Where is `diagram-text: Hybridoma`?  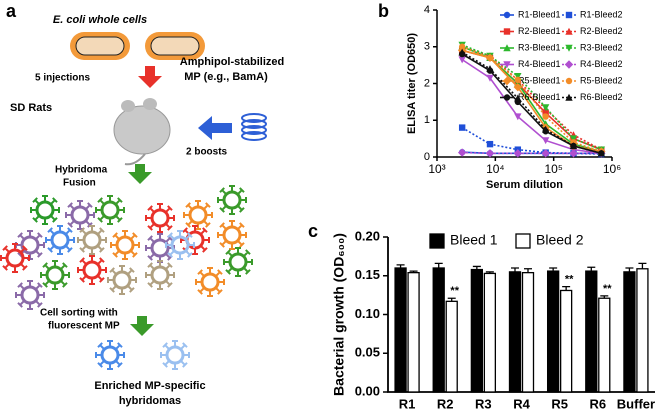 diagram-text: Hybridoma is located at coordinates (81, 170).